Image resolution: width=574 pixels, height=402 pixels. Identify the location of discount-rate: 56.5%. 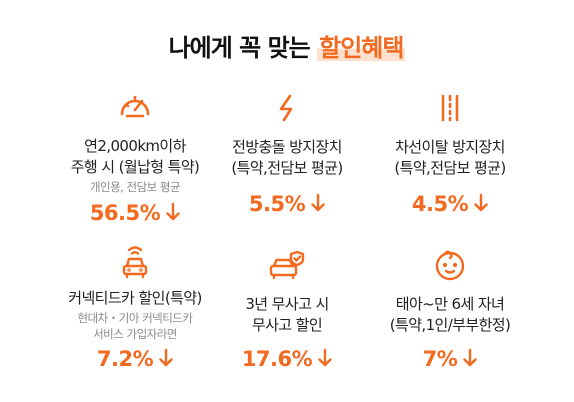
(135, 213).